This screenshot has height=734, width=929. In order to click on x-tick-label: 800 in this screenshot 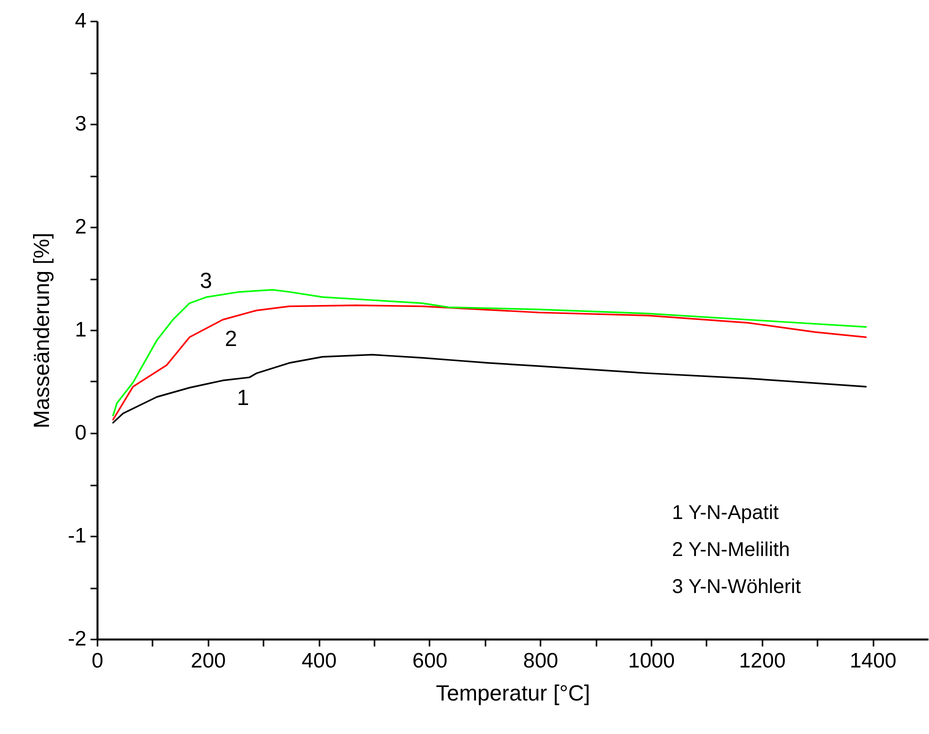, I will do `click(540, 661)`.